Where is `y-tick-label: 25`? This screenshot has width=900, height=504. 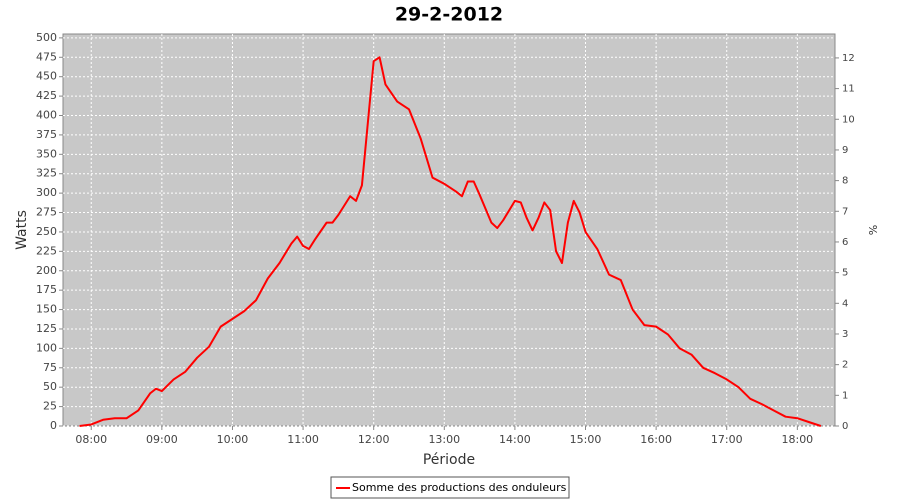
y-tick-label: 25 is located at coordinates (50, 406).